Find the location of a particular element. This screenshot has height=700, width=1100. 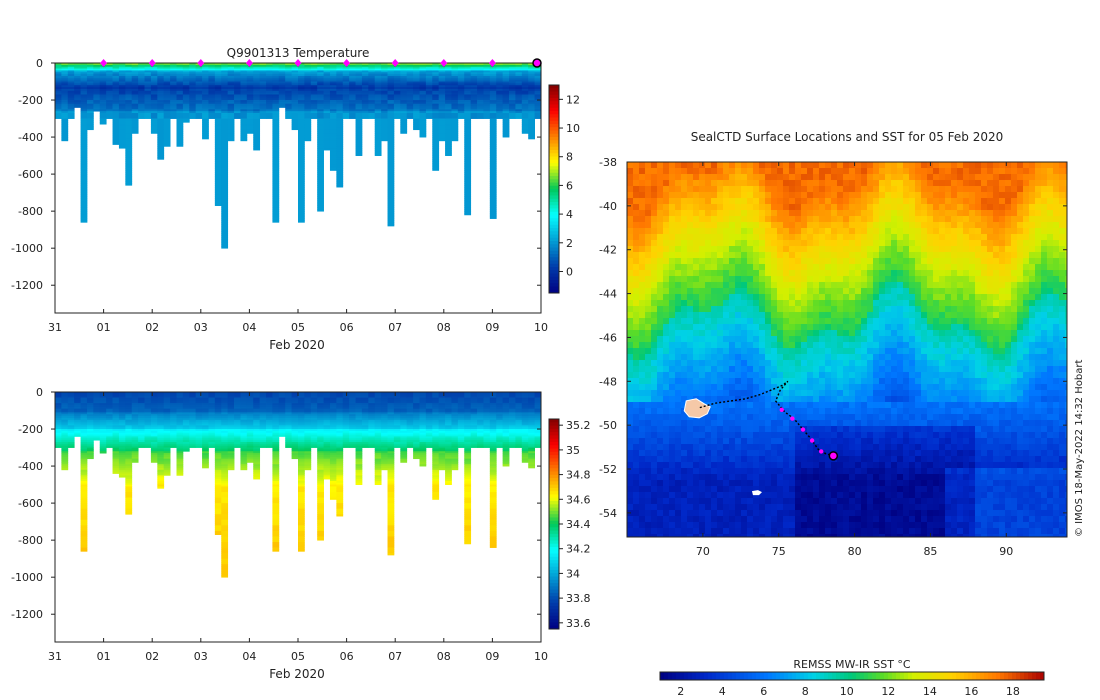

colorbar-step is located at coordinates (554, 122).